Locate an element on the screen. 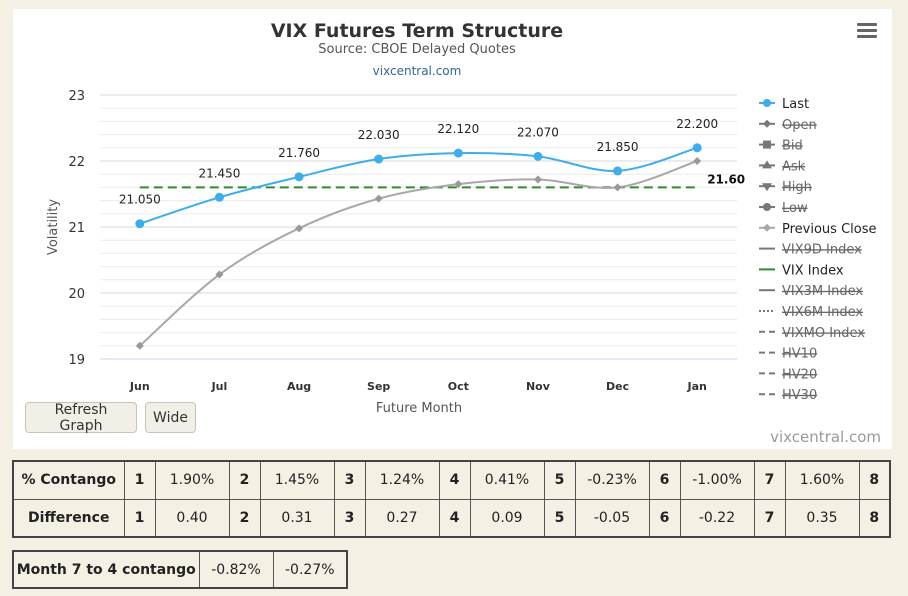 This screenshot has height=596, width=908. y-axis-title: Volatility is located at coordinates (53, 227).